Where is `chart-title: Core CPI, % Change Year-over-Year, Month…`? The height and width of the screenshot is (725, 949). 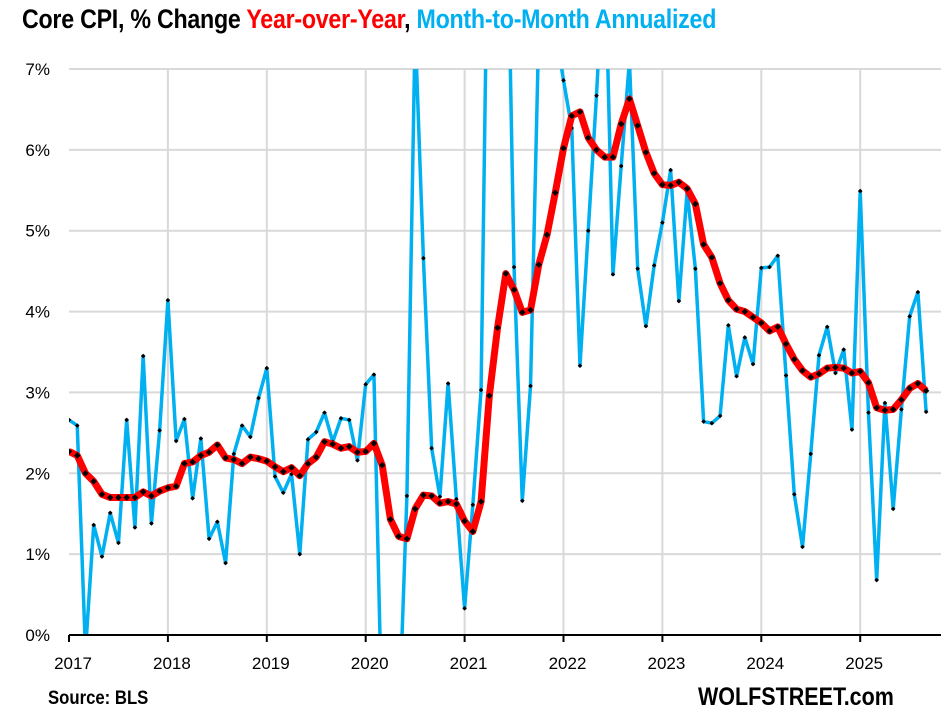
chart-title: Core CPI, % Change Year-over-Year, Month… is located at coordinates (369, 19).